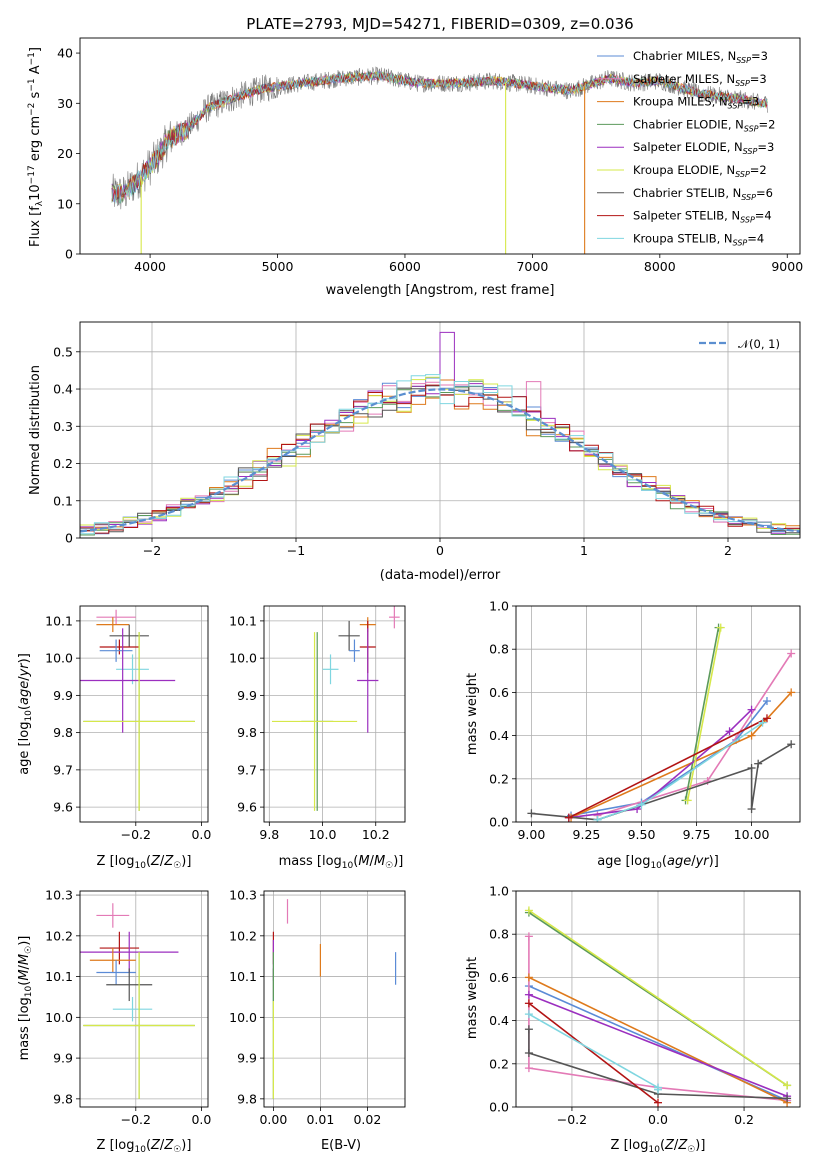  What do you see at coordinates (584, 550) in the screenshot?
I see `x-tick-label: 1` at bounding box center [584, 550].